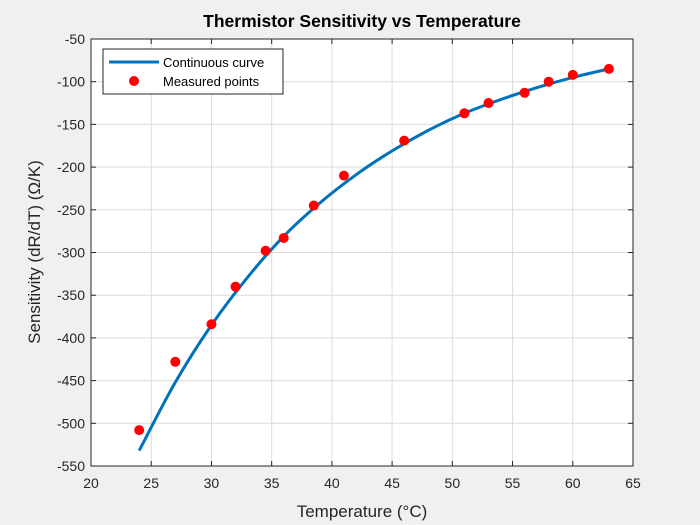  I want to click on y-tick-label: -200, so click(71, 167).